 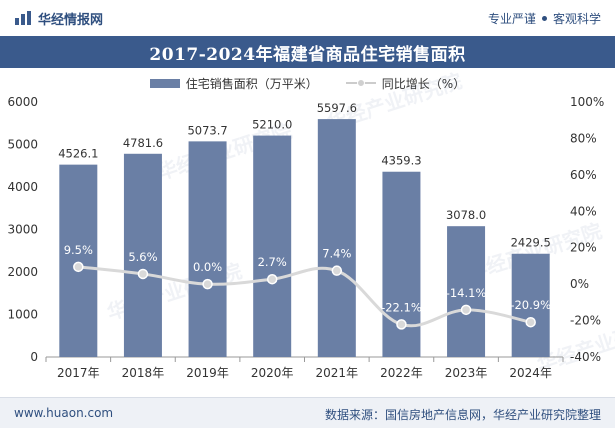 What do you see at coordinates (22, 145) in the screenshot?
I see `y-left-tick-label: 5000` at bounding box center [22, 145].